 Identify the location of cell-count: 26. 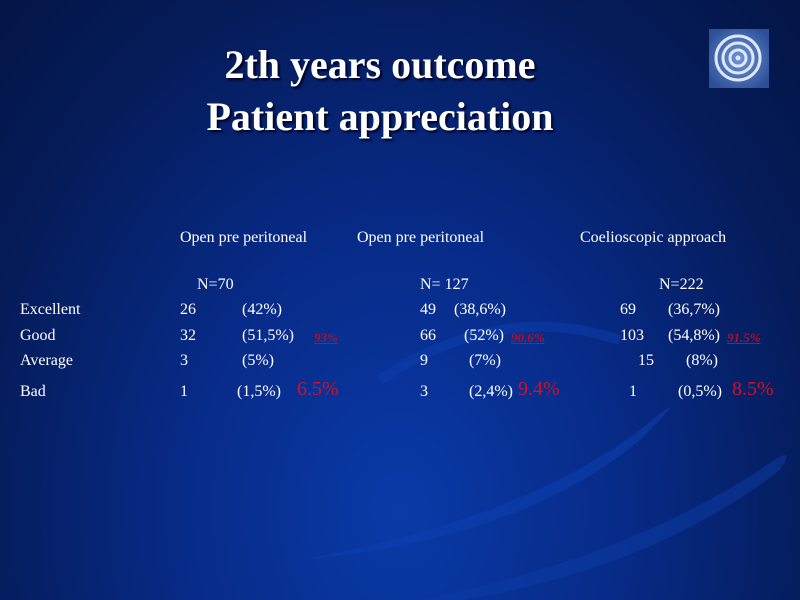
(188, 309).